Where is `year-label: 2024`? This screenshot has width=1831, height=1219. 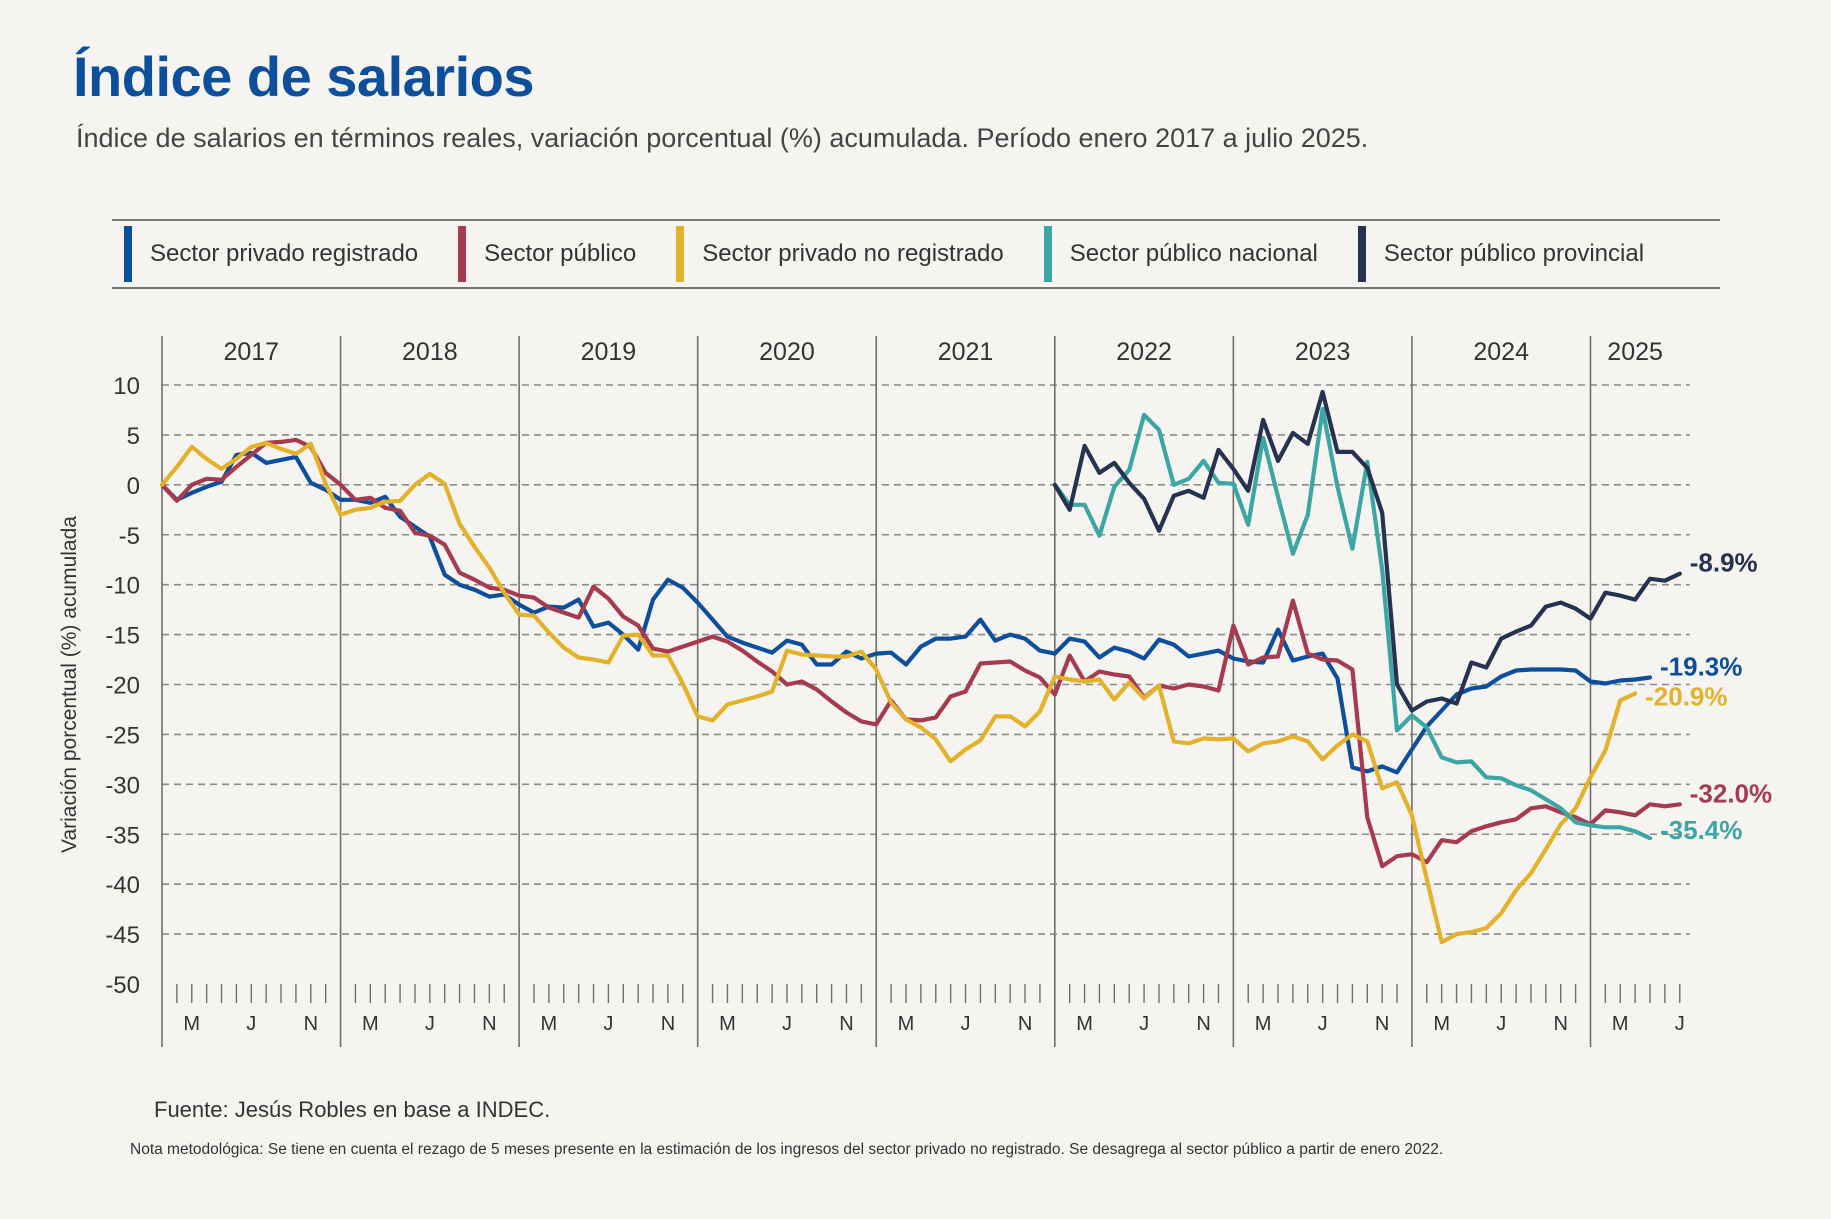 year-label: 2024 is located at coordinates (1501, 352).